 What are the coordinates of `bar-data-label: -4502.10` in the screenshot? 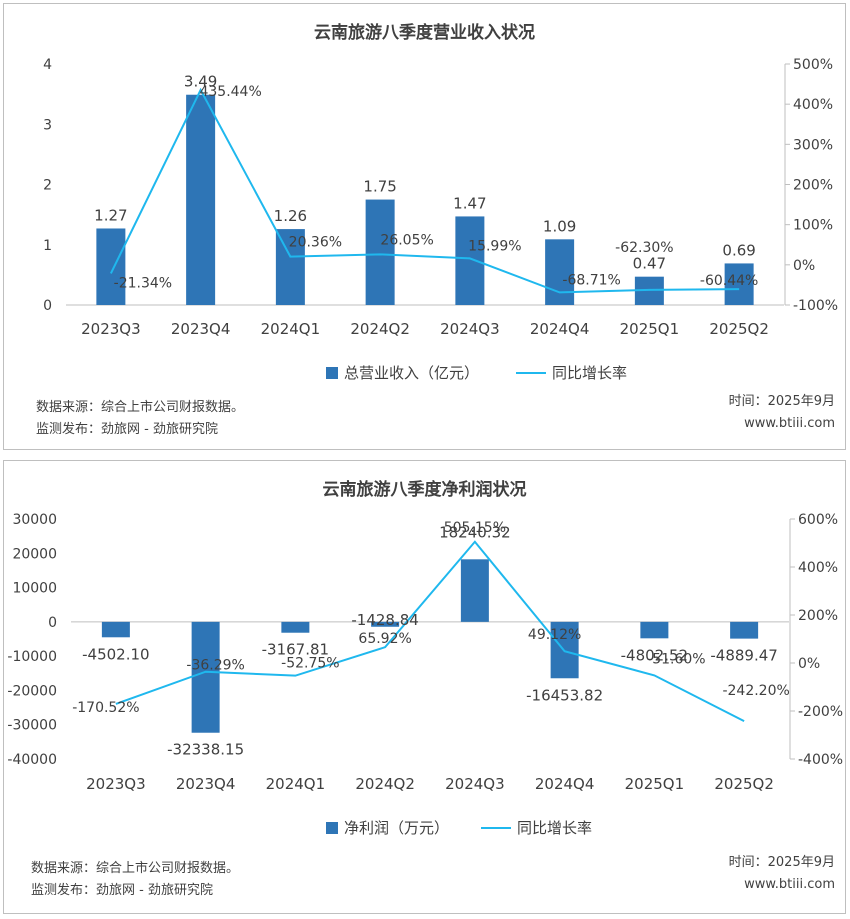 It's located at (115, 654).